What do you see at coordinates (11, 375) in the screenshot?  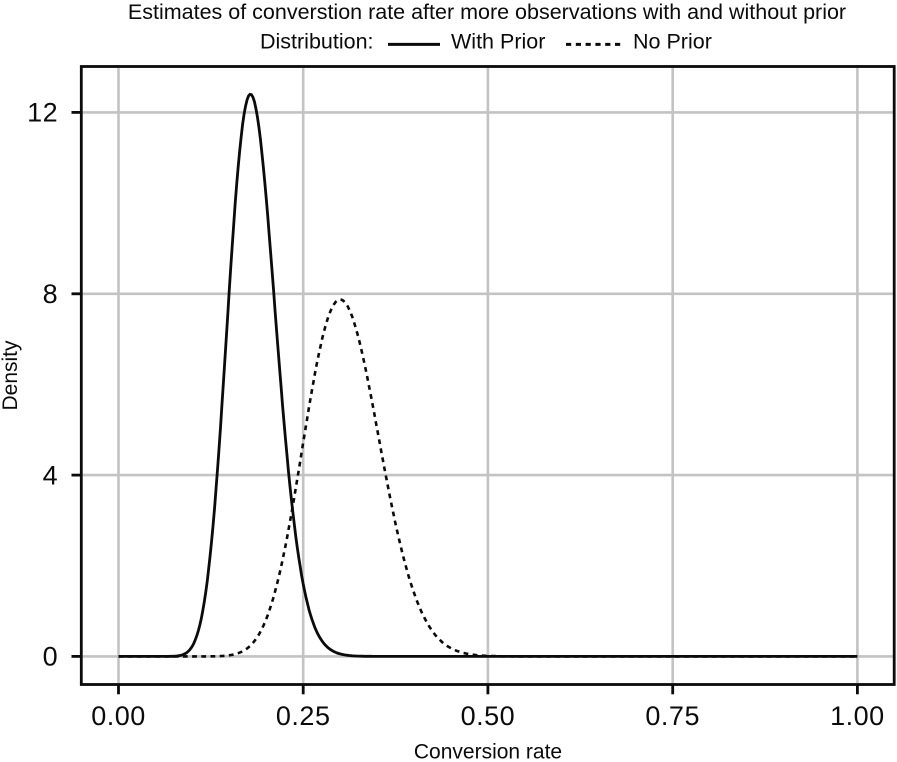 I see `svg-text: Density` at bounding box center [11, 375].